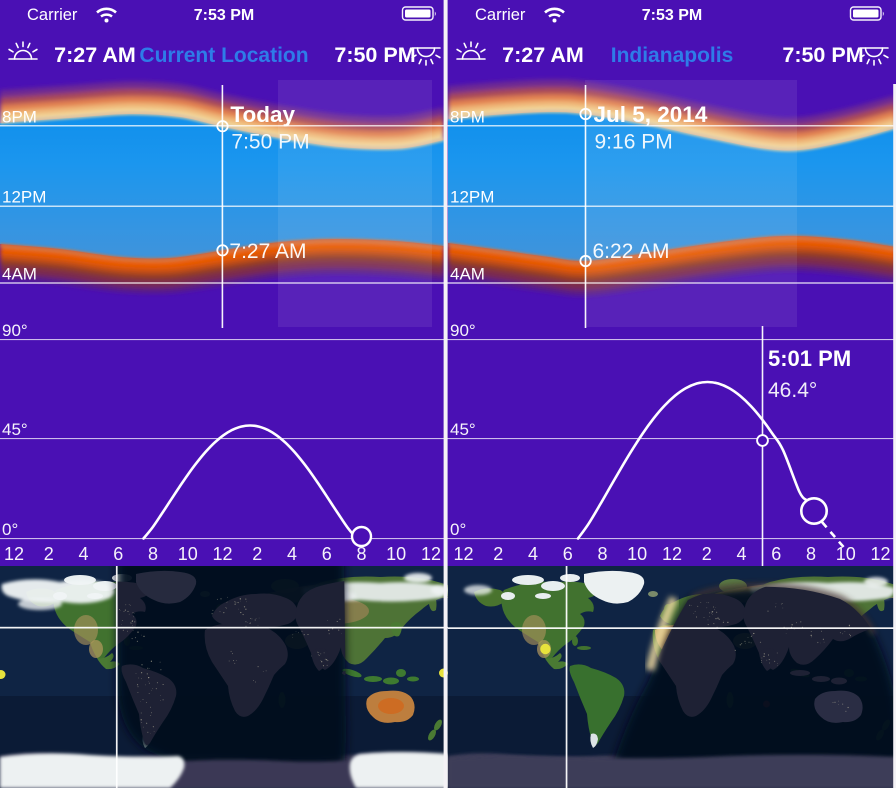 This screenshot has width=896, height=788. I want to click on svg-text: 9:16 PM, so click(634, 142).